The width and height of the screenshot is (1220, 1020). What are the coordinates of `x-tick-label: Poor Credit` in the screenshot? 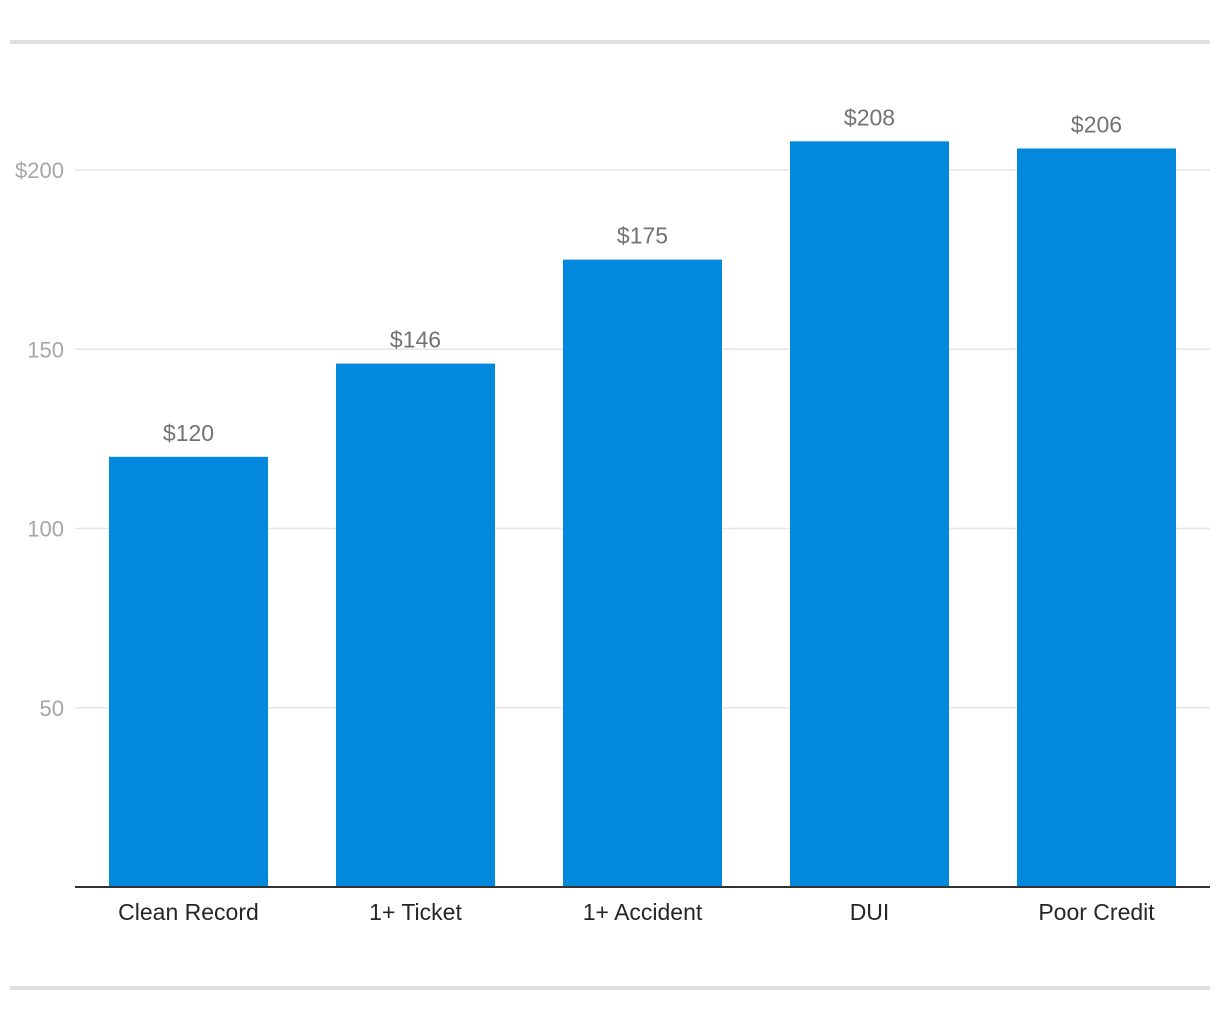 It's located at (1096, 912).